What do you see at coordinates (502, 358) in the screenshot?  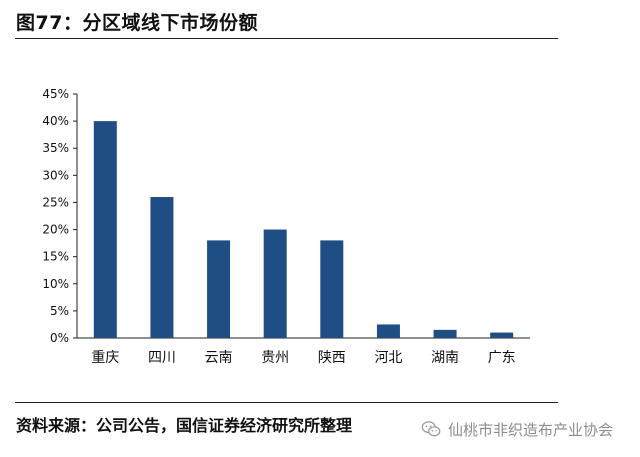 I see `x-tick-label: 广东` at bounding box center [502, 358].